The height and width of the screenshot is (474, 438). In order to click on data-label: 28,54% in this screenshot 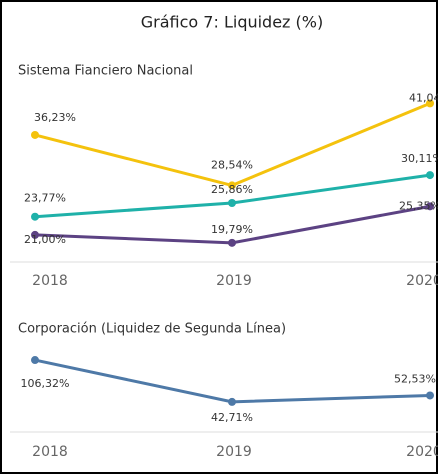, I will do `click(232, 164)`.